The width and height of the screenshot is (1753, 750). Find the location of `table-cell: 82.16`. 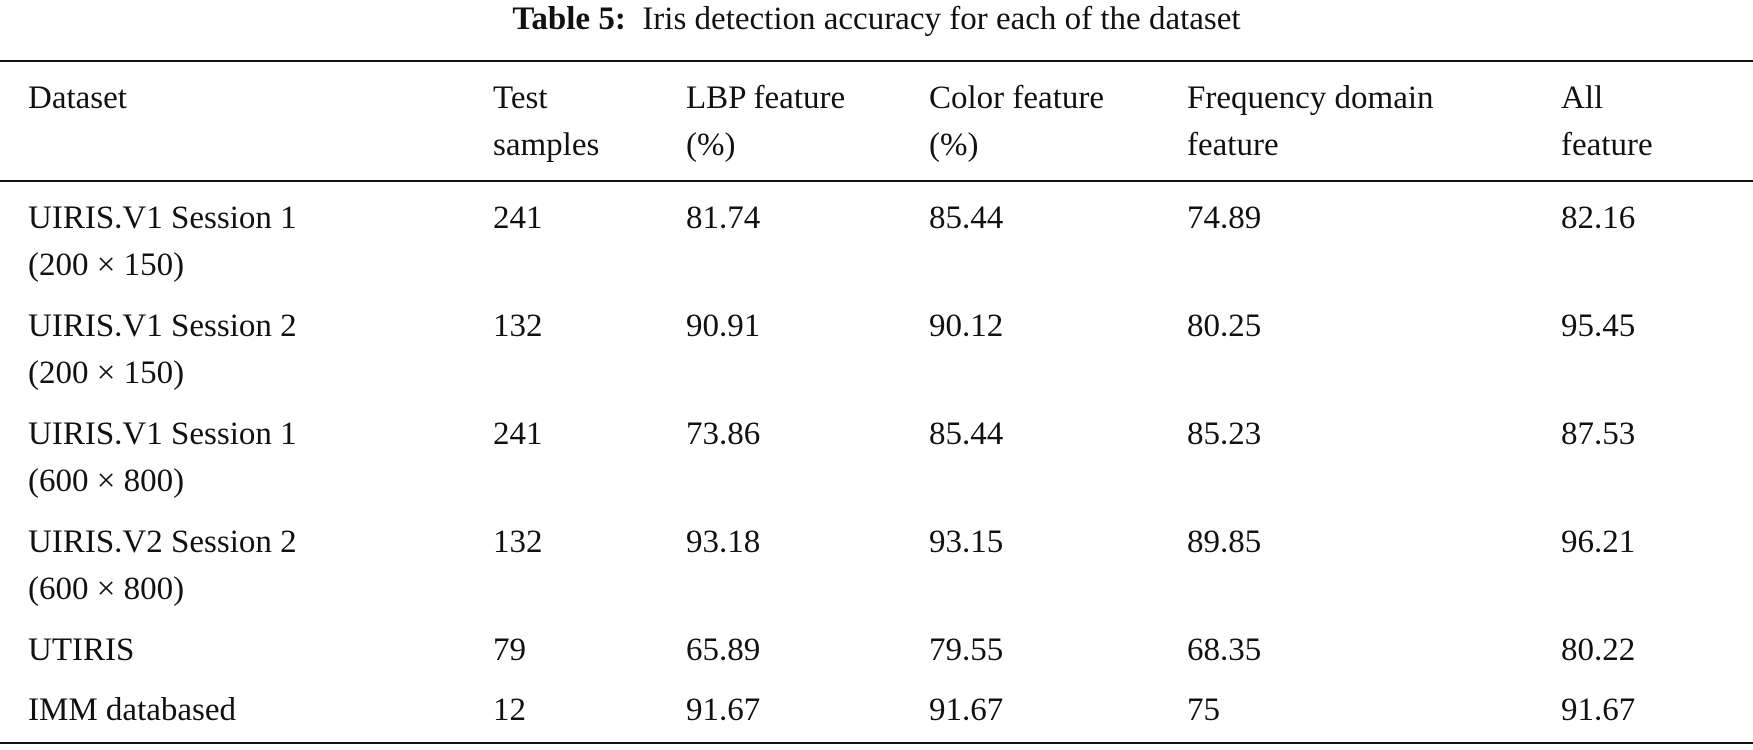

table-cell: 82.16 is located at coordinates (1598, 218).